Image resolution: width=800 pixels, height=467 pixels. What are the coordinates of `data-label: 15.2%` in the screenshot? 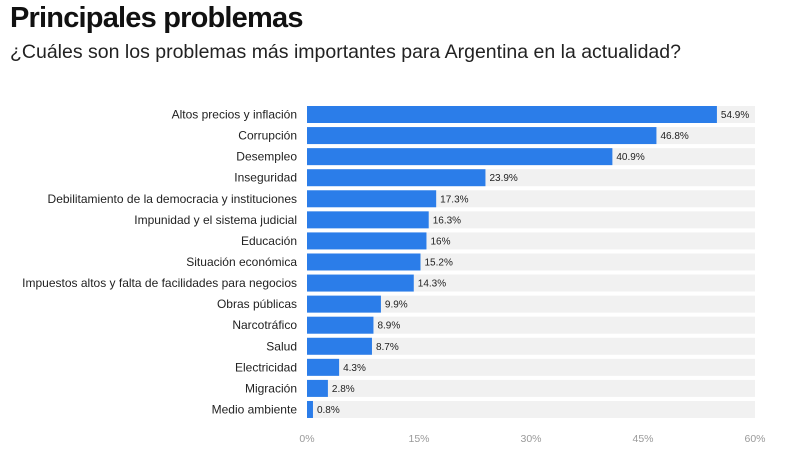 It's located at (438, 262).